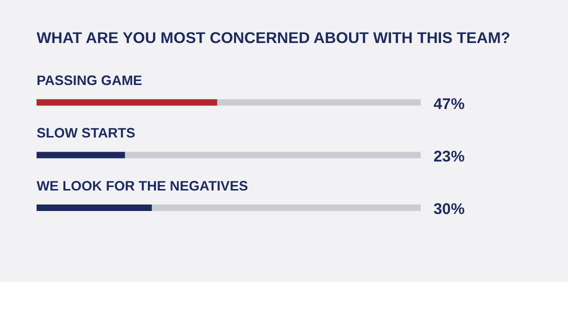 This screenshot has height=320, width=568. Describe the element at coordinates (86, 133) in the screenshot. I see `y-tick-label: SLOW STARTS` at that location.